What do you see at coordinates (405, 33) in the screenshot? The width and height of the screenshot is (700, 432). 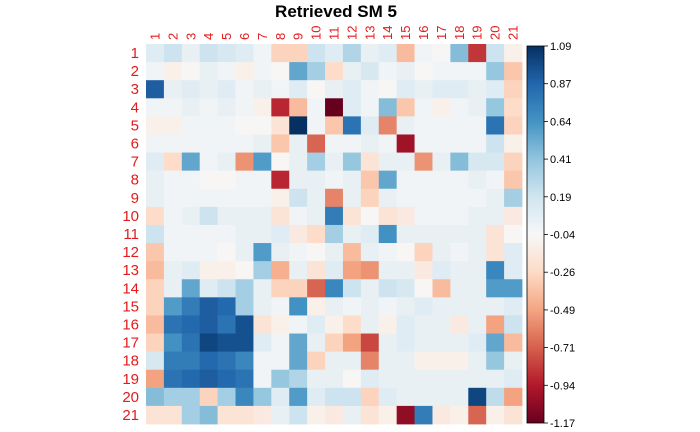 I see `column-label: 15` at bounding box center [405, 33].